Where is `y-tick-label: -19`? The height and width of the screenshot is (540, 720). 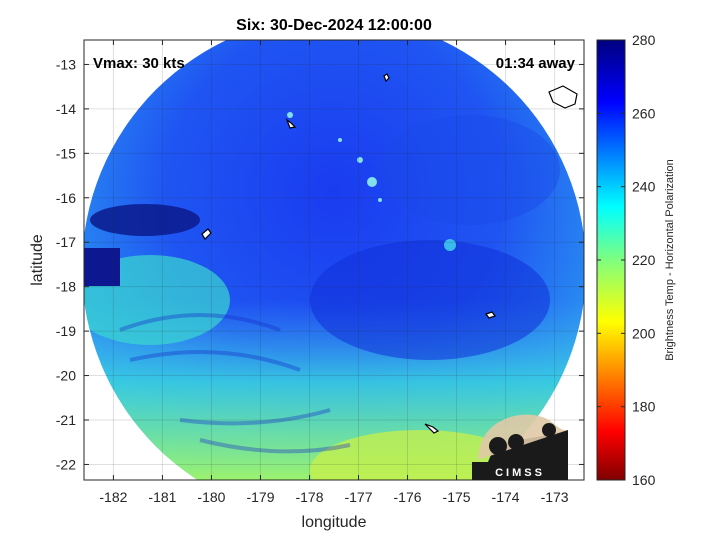 y-tick-label: -19 is located at coordinates (66, 331).